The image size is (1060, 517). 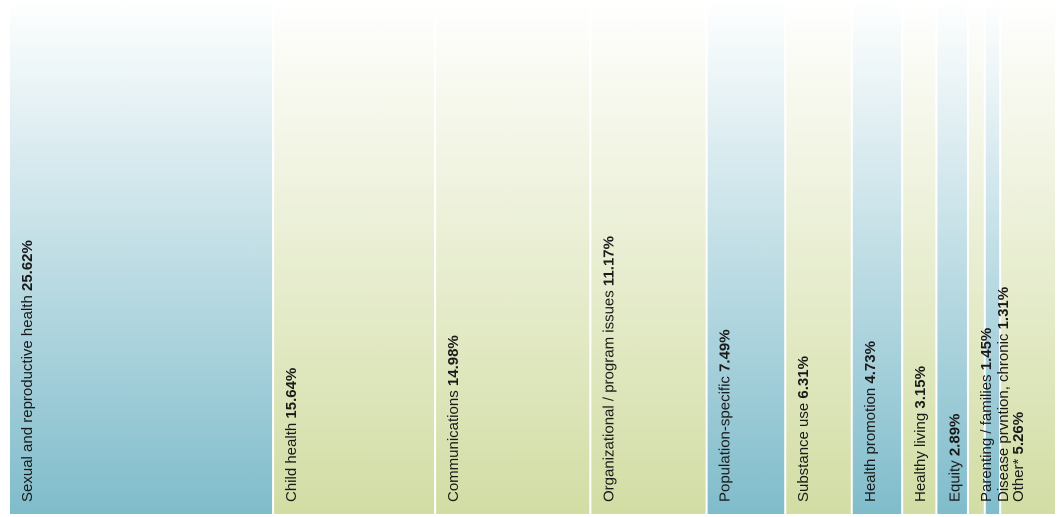 I want to click on bar-label-substance-use: Substance use 6.31%, so click(x=803, y=429).